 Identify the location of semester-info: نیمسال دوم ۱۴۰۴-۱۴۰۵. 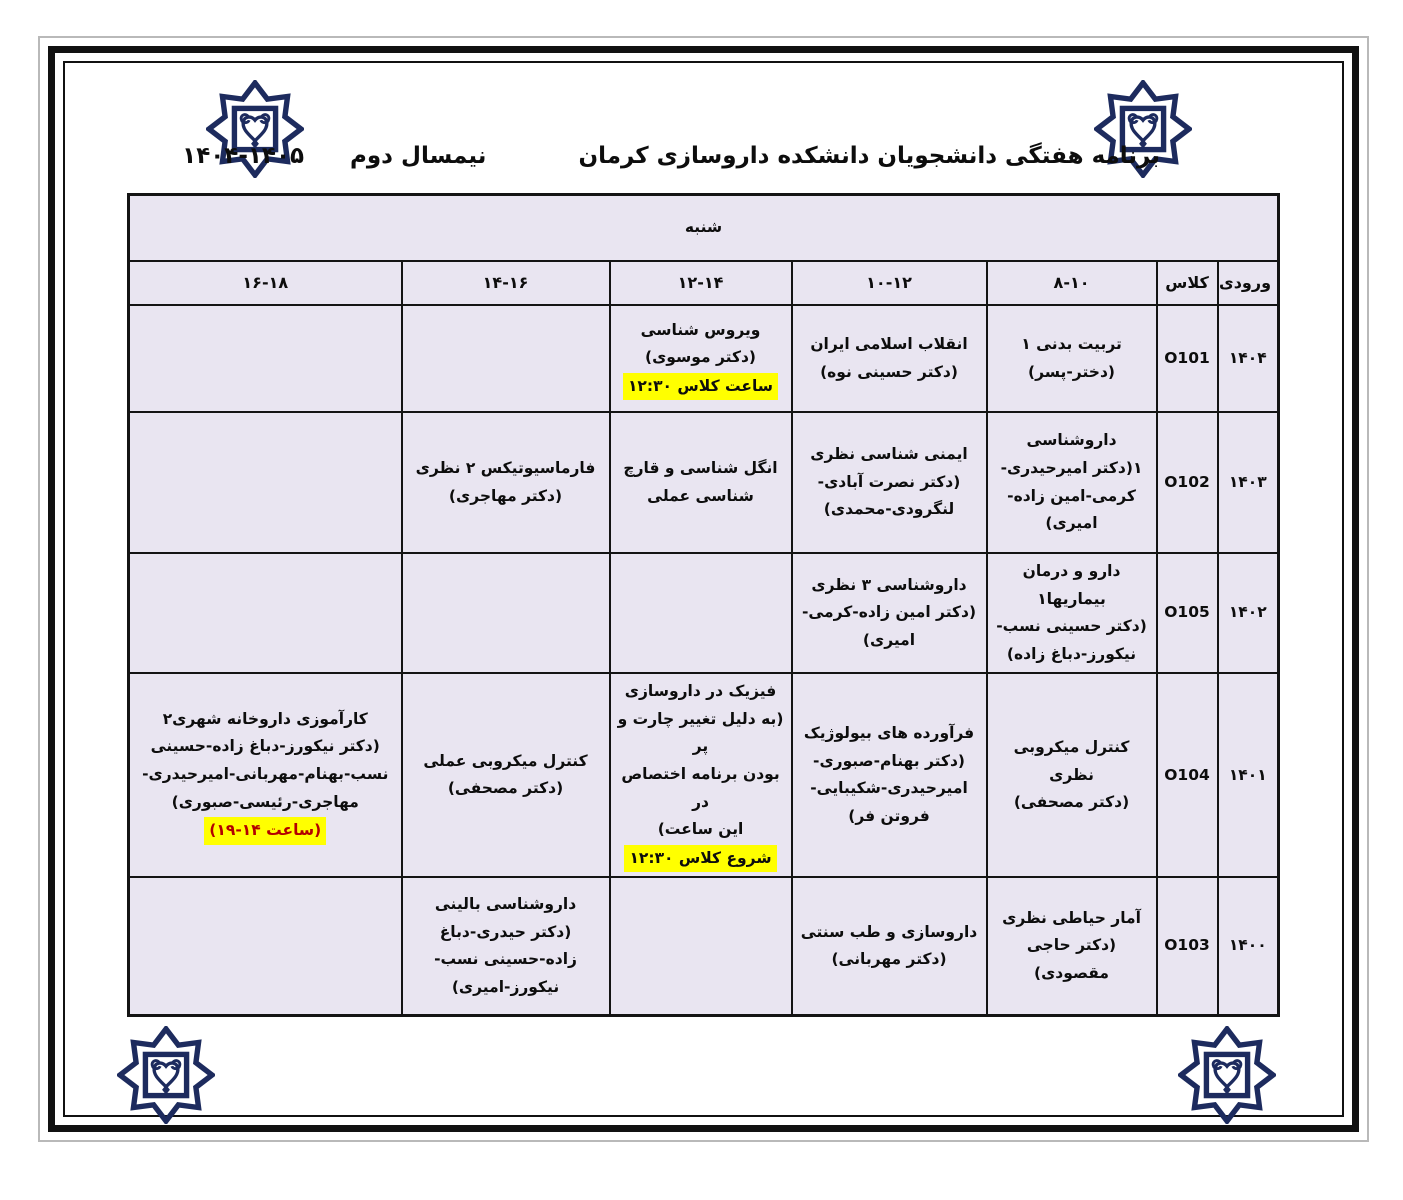
(334, 156).